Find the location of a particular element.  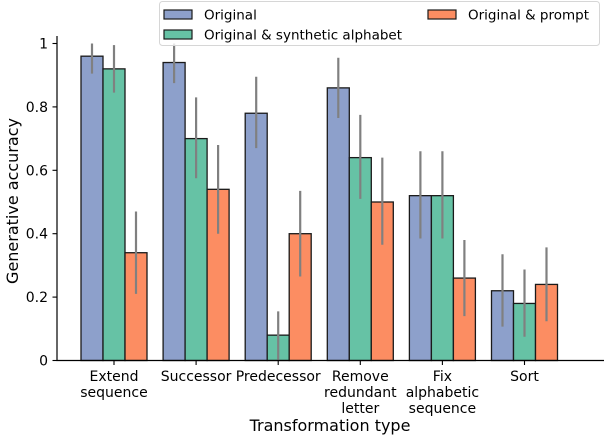

x-tick-label: Extend sequence is located at coordinates (113, 385).